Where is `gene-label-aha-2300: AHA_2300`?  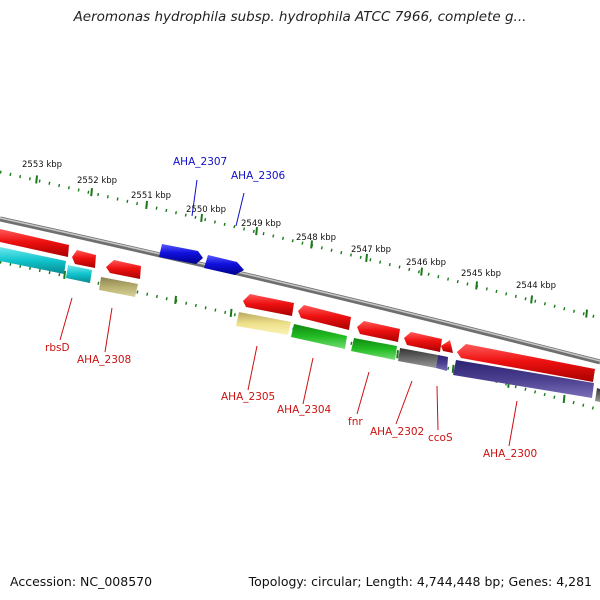 gene-label-aha-2300: AHA_2300 is located at coordinates (510, 454).